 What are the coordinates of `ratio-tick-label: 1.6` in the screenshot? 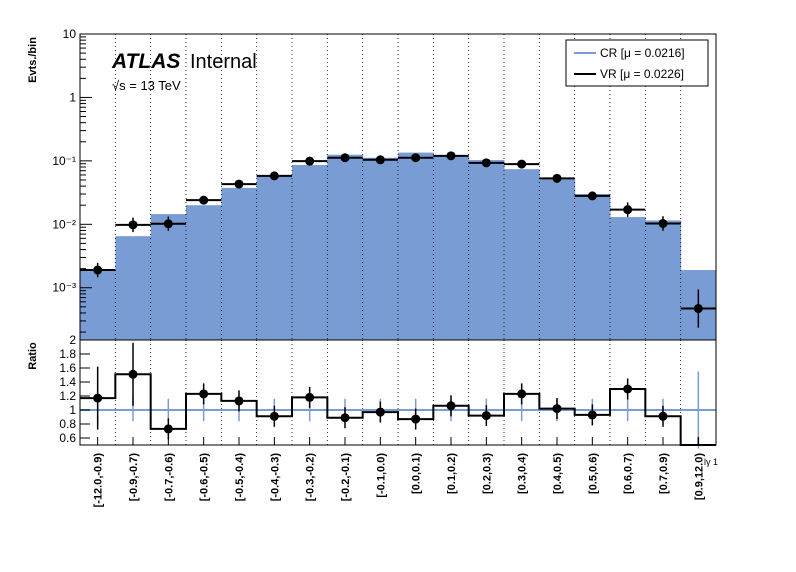 It's located at (67, 368).